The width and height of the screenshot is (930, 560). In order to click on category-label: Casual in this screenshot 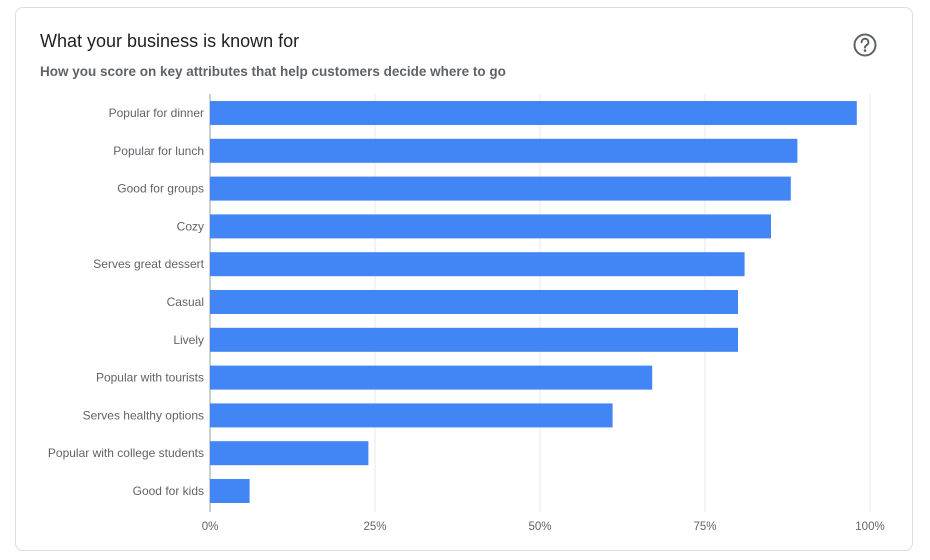, I will do `click(185, 302)`.